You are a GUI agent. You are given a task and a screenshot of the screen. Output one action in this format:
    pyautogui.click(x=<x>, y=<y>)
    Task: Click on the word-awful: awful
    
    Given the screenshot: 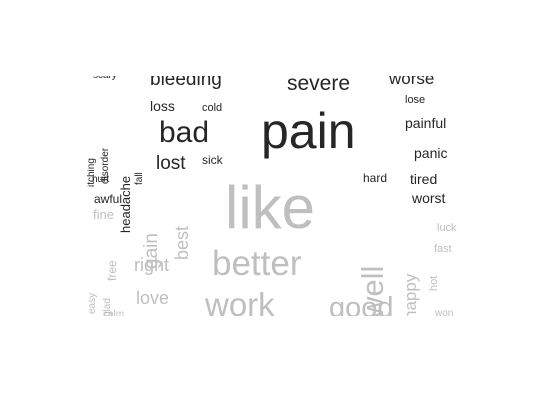 What is the action you would take?
    pyautogui.click(x=108, y=199)
    